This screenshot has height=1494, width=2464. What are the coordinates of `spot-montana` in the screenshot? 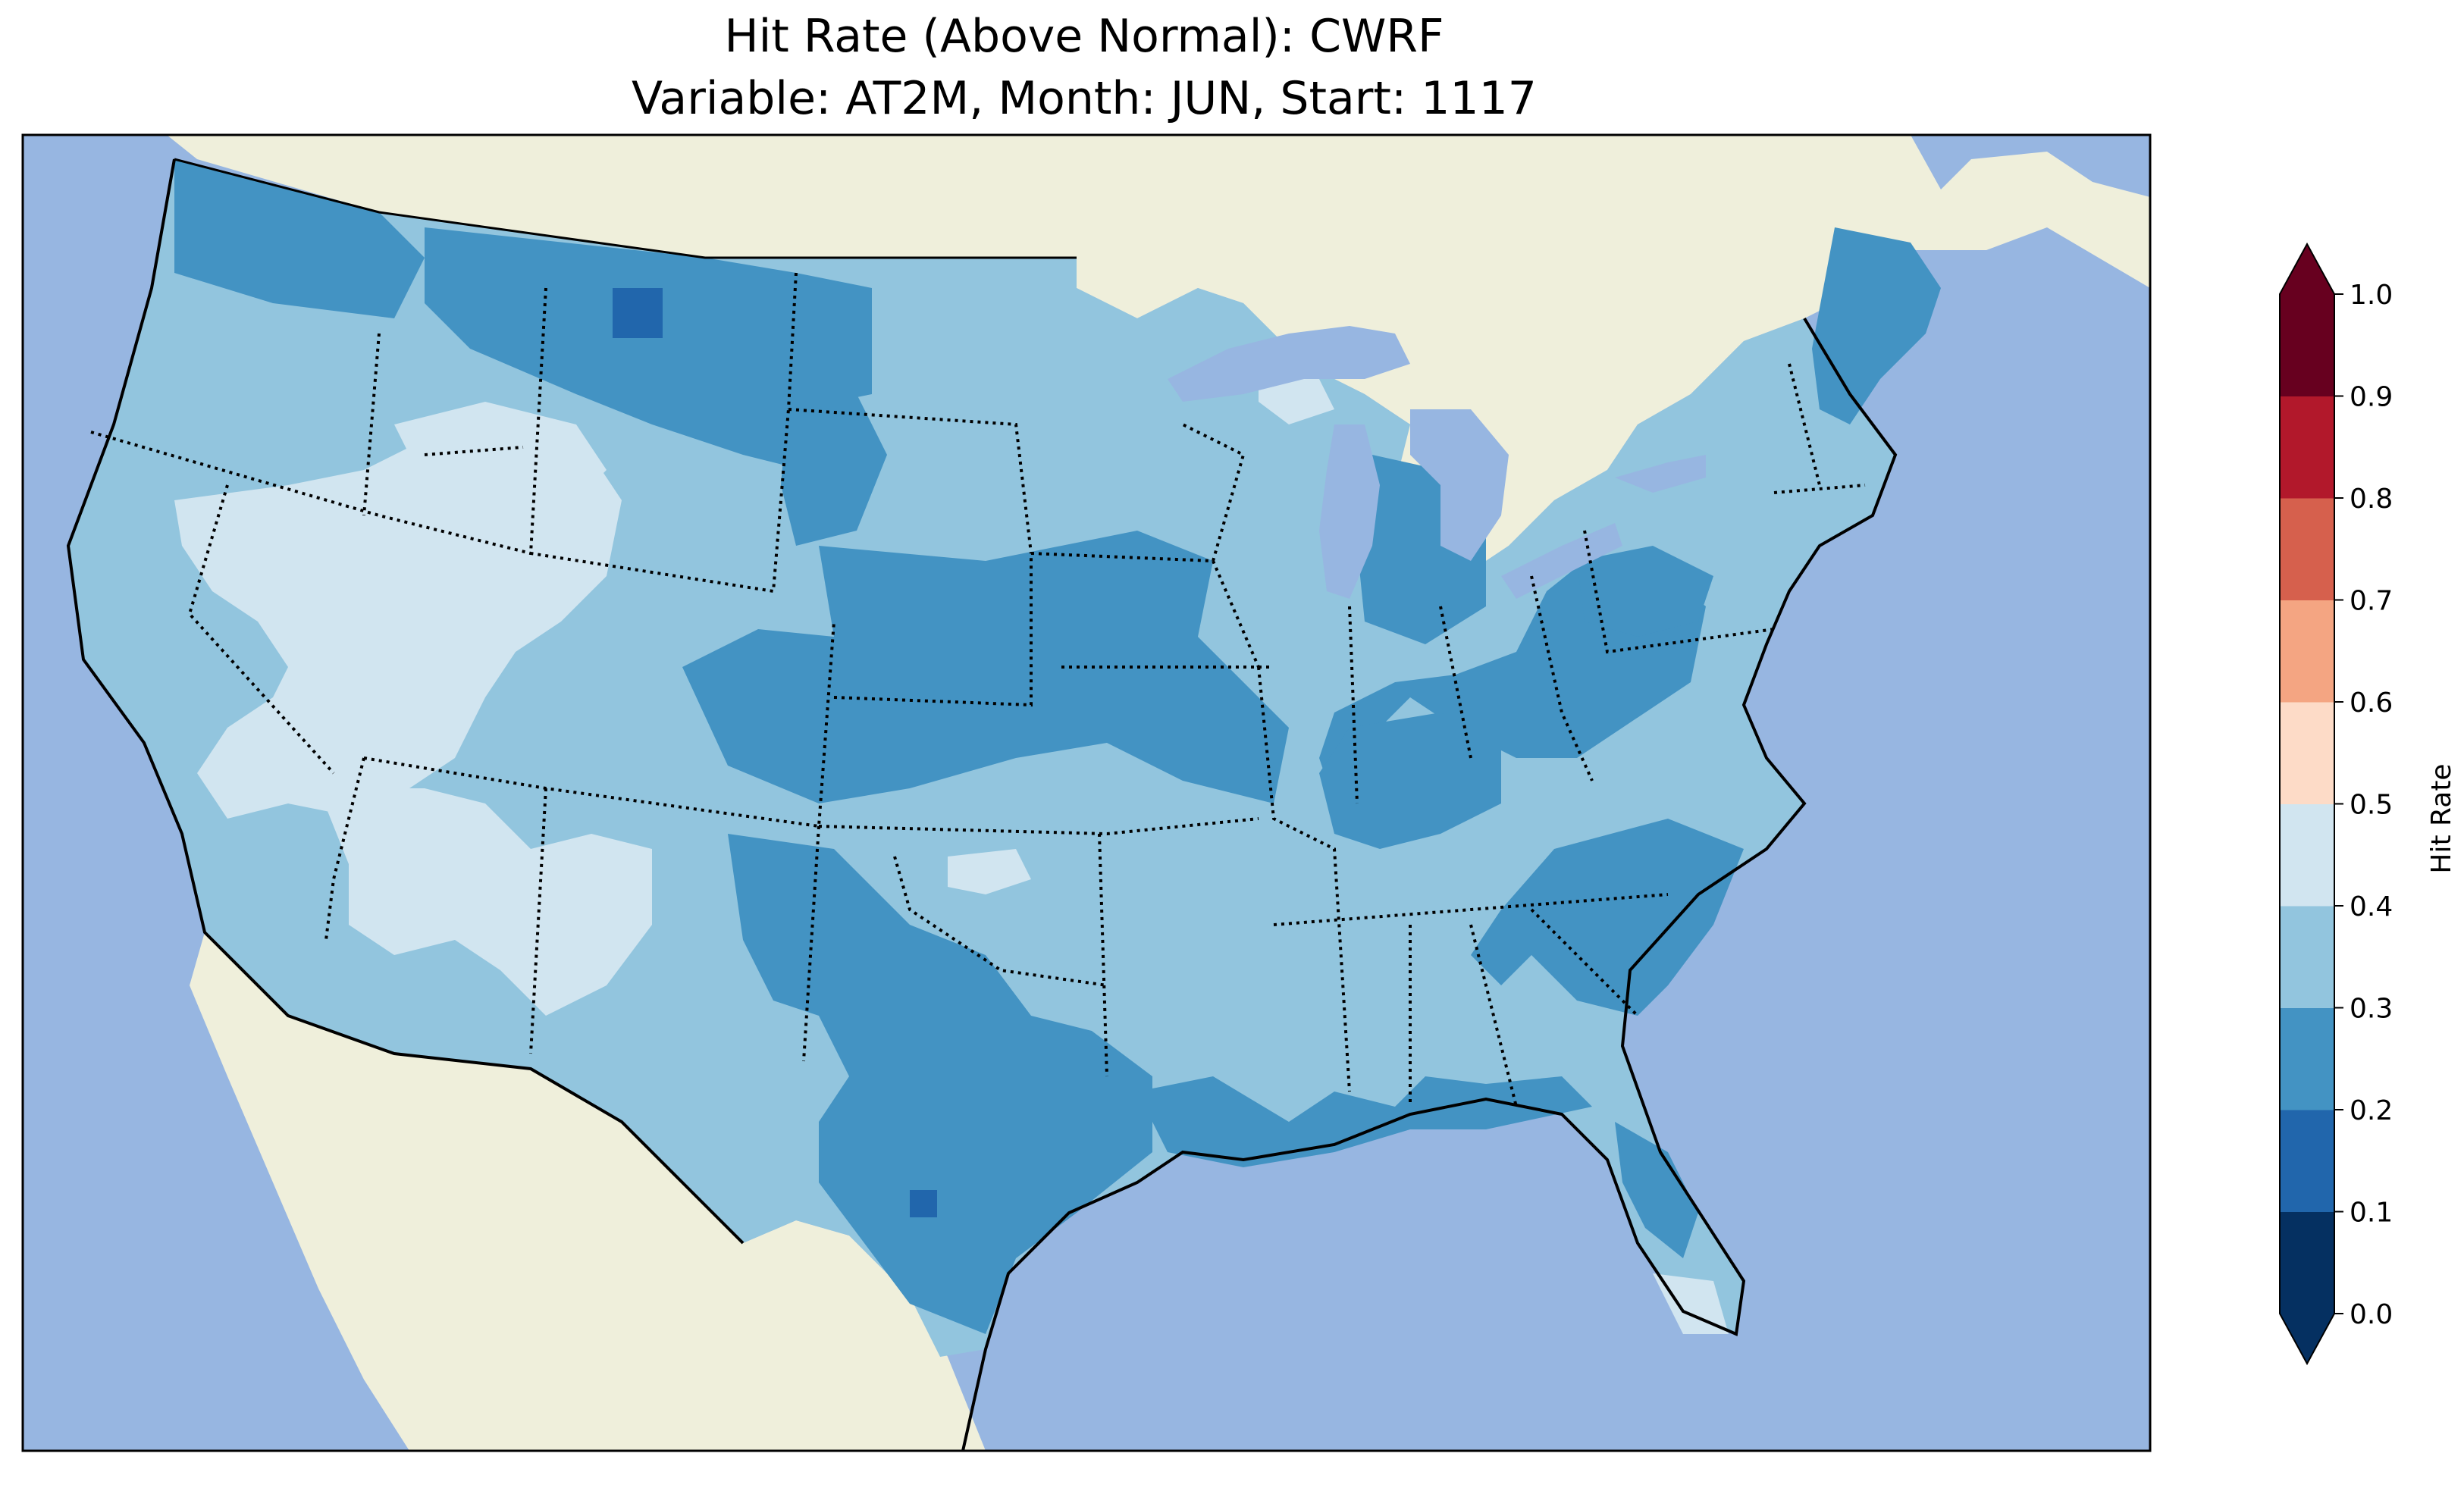 It's located at (638, 313).